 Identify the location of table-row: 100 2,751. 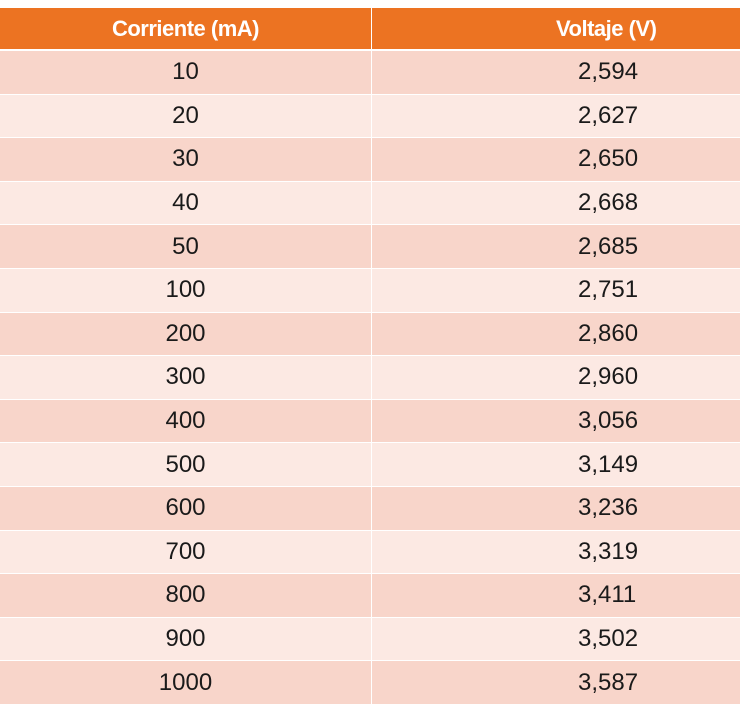
(370, 290).